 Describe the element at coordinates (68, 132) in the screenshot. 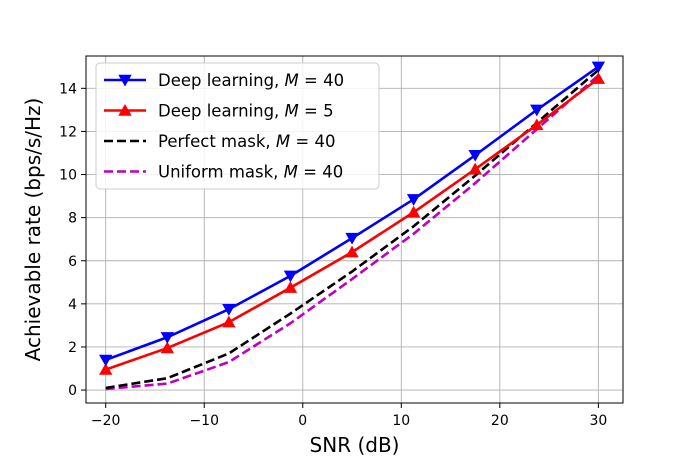

I see `y-tick-label: 12` at that location.